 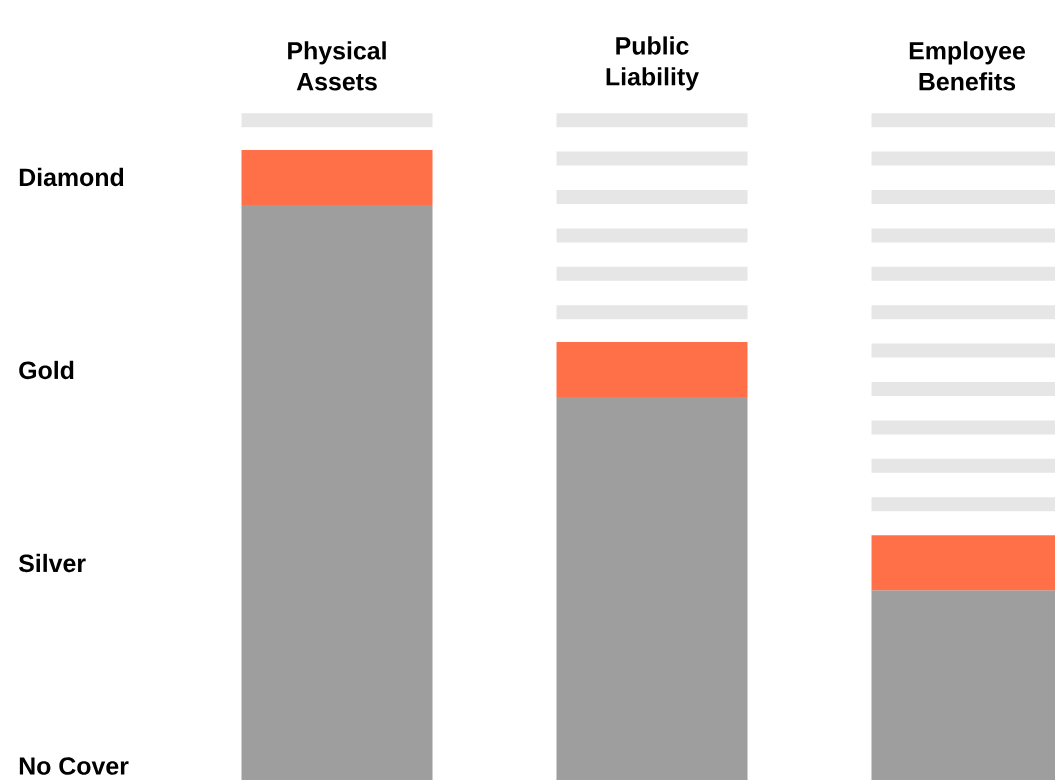 I want to click on text: Diamond, so click(x=71, y=177).